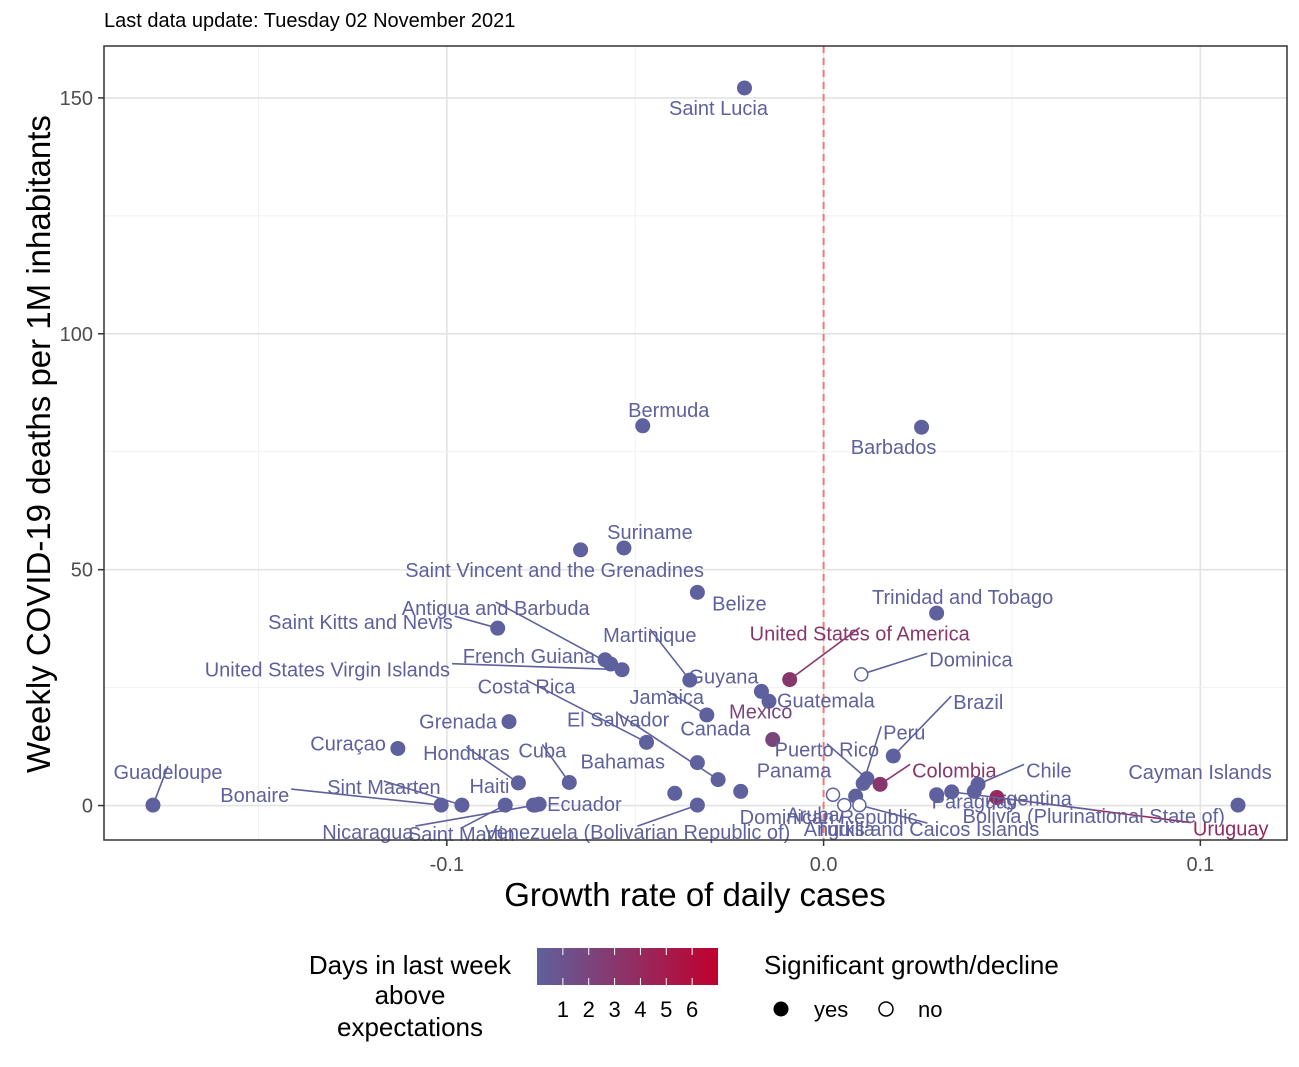 The width and height of the screenshot is (1299, 1067). Describe the element at coordinates (719, 109) in the screenshot. I see `point-label: Saint Lucia` at that location.